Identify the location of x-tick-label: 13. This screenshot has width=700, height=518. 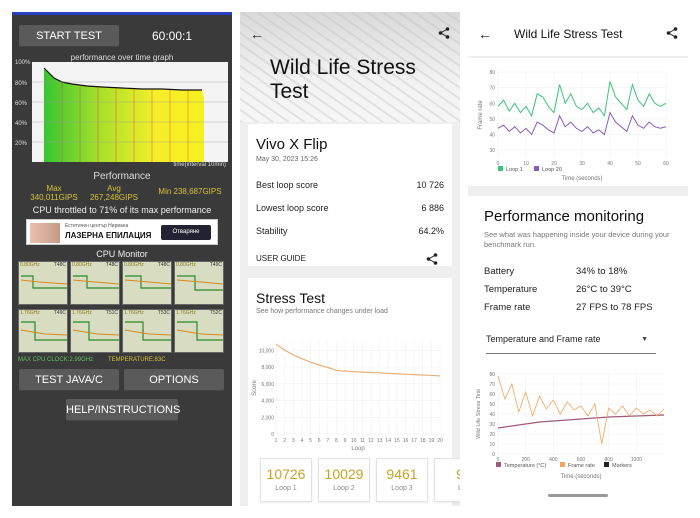
(380, 441).